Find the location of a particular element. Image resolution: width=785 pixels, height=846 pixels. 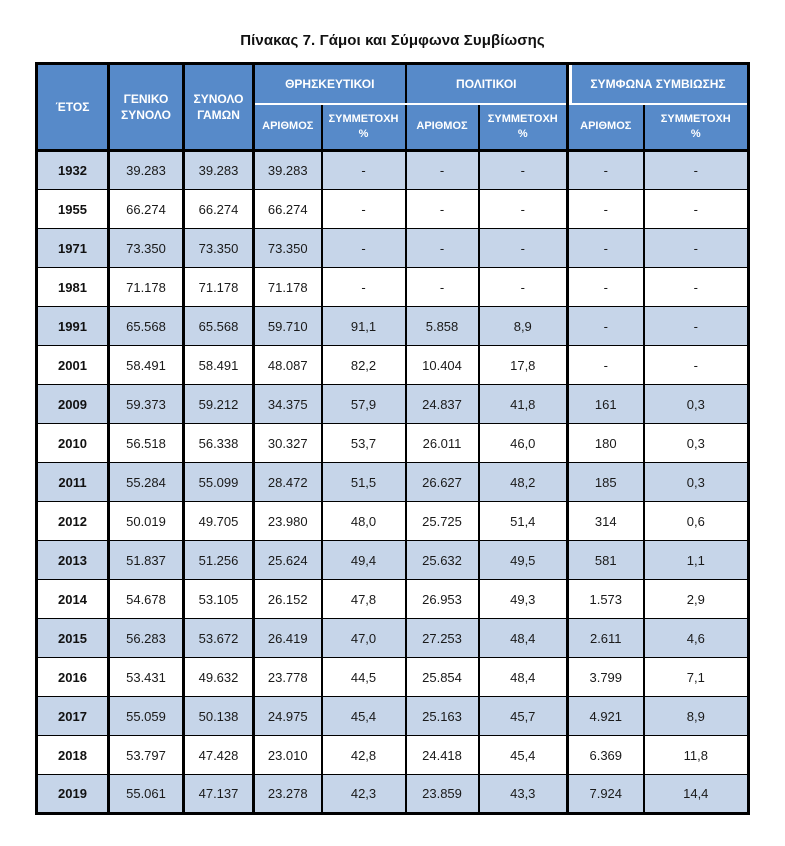

data-cell: 4.921 is located at coordinates (605, 716).